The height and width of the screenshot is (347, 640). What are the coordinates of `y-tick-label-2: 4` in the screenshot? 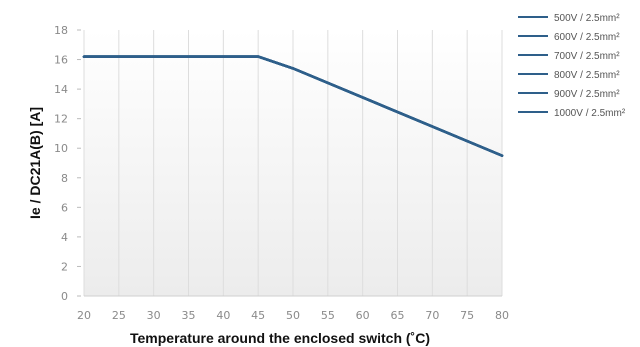 It's located at (64, 237).